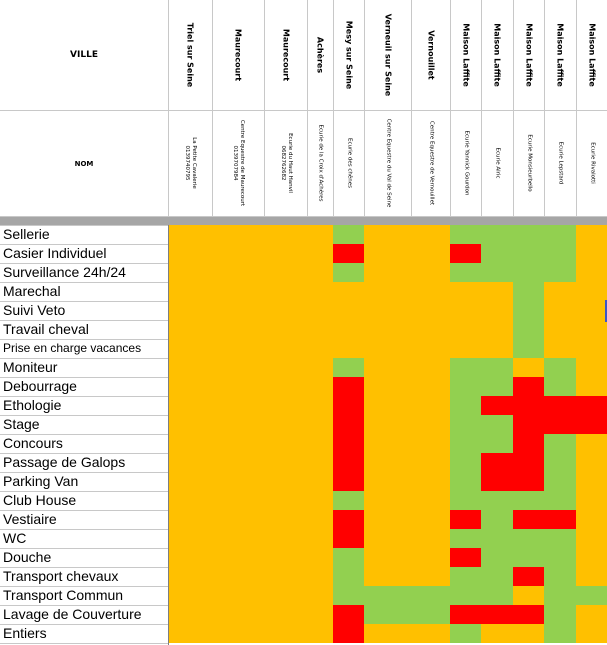  I want to click on column-header-nom: Ecurie Alric, so click(497, 163).